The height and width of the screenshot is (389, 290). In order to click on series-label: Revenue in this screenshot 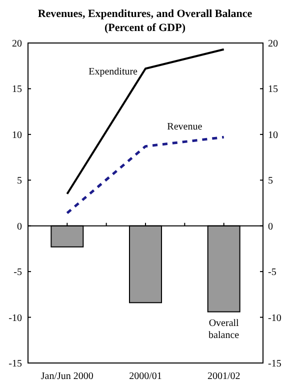, I will do `click(185, 127)`.